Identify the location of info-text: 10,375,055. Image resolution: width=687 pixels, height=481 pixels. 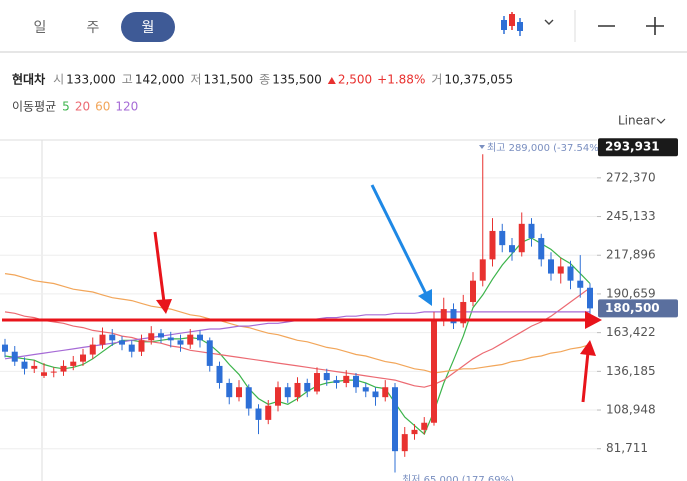
(478, 80).